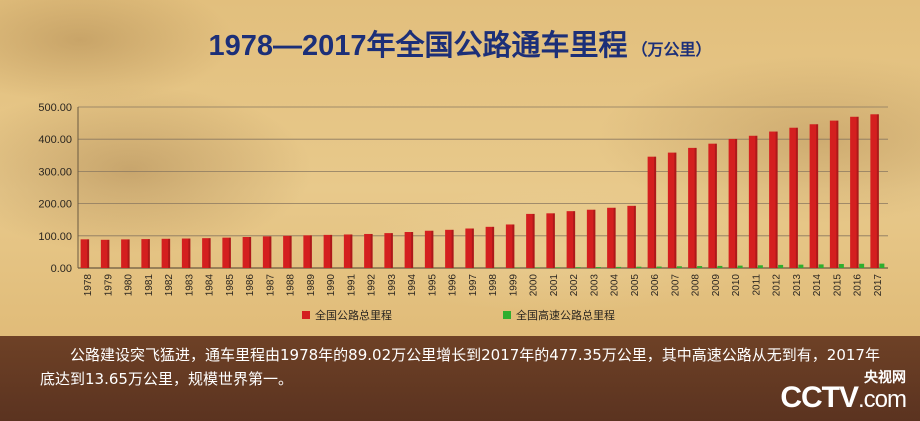 The width and height of the screenshot is (920, 421). What do you see at coordinates (716, 285) in the screenshot?
I see `x-tick-label: 2009` at bounding box center [716, 285].